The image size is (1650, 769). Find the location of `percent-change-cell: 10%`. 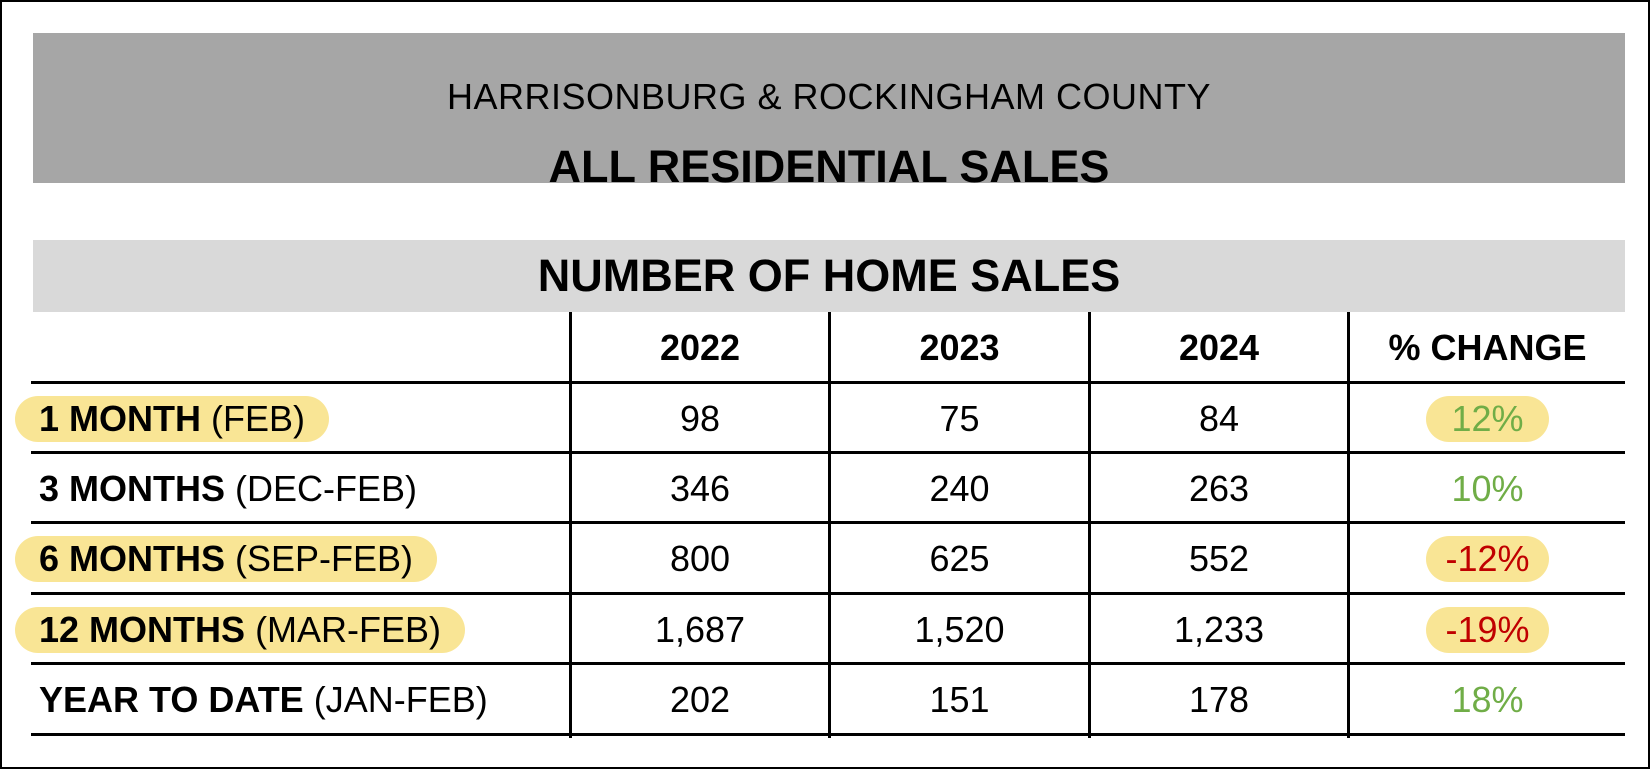

percent-change-cell: 10% is located at coordinates (1487, 488).